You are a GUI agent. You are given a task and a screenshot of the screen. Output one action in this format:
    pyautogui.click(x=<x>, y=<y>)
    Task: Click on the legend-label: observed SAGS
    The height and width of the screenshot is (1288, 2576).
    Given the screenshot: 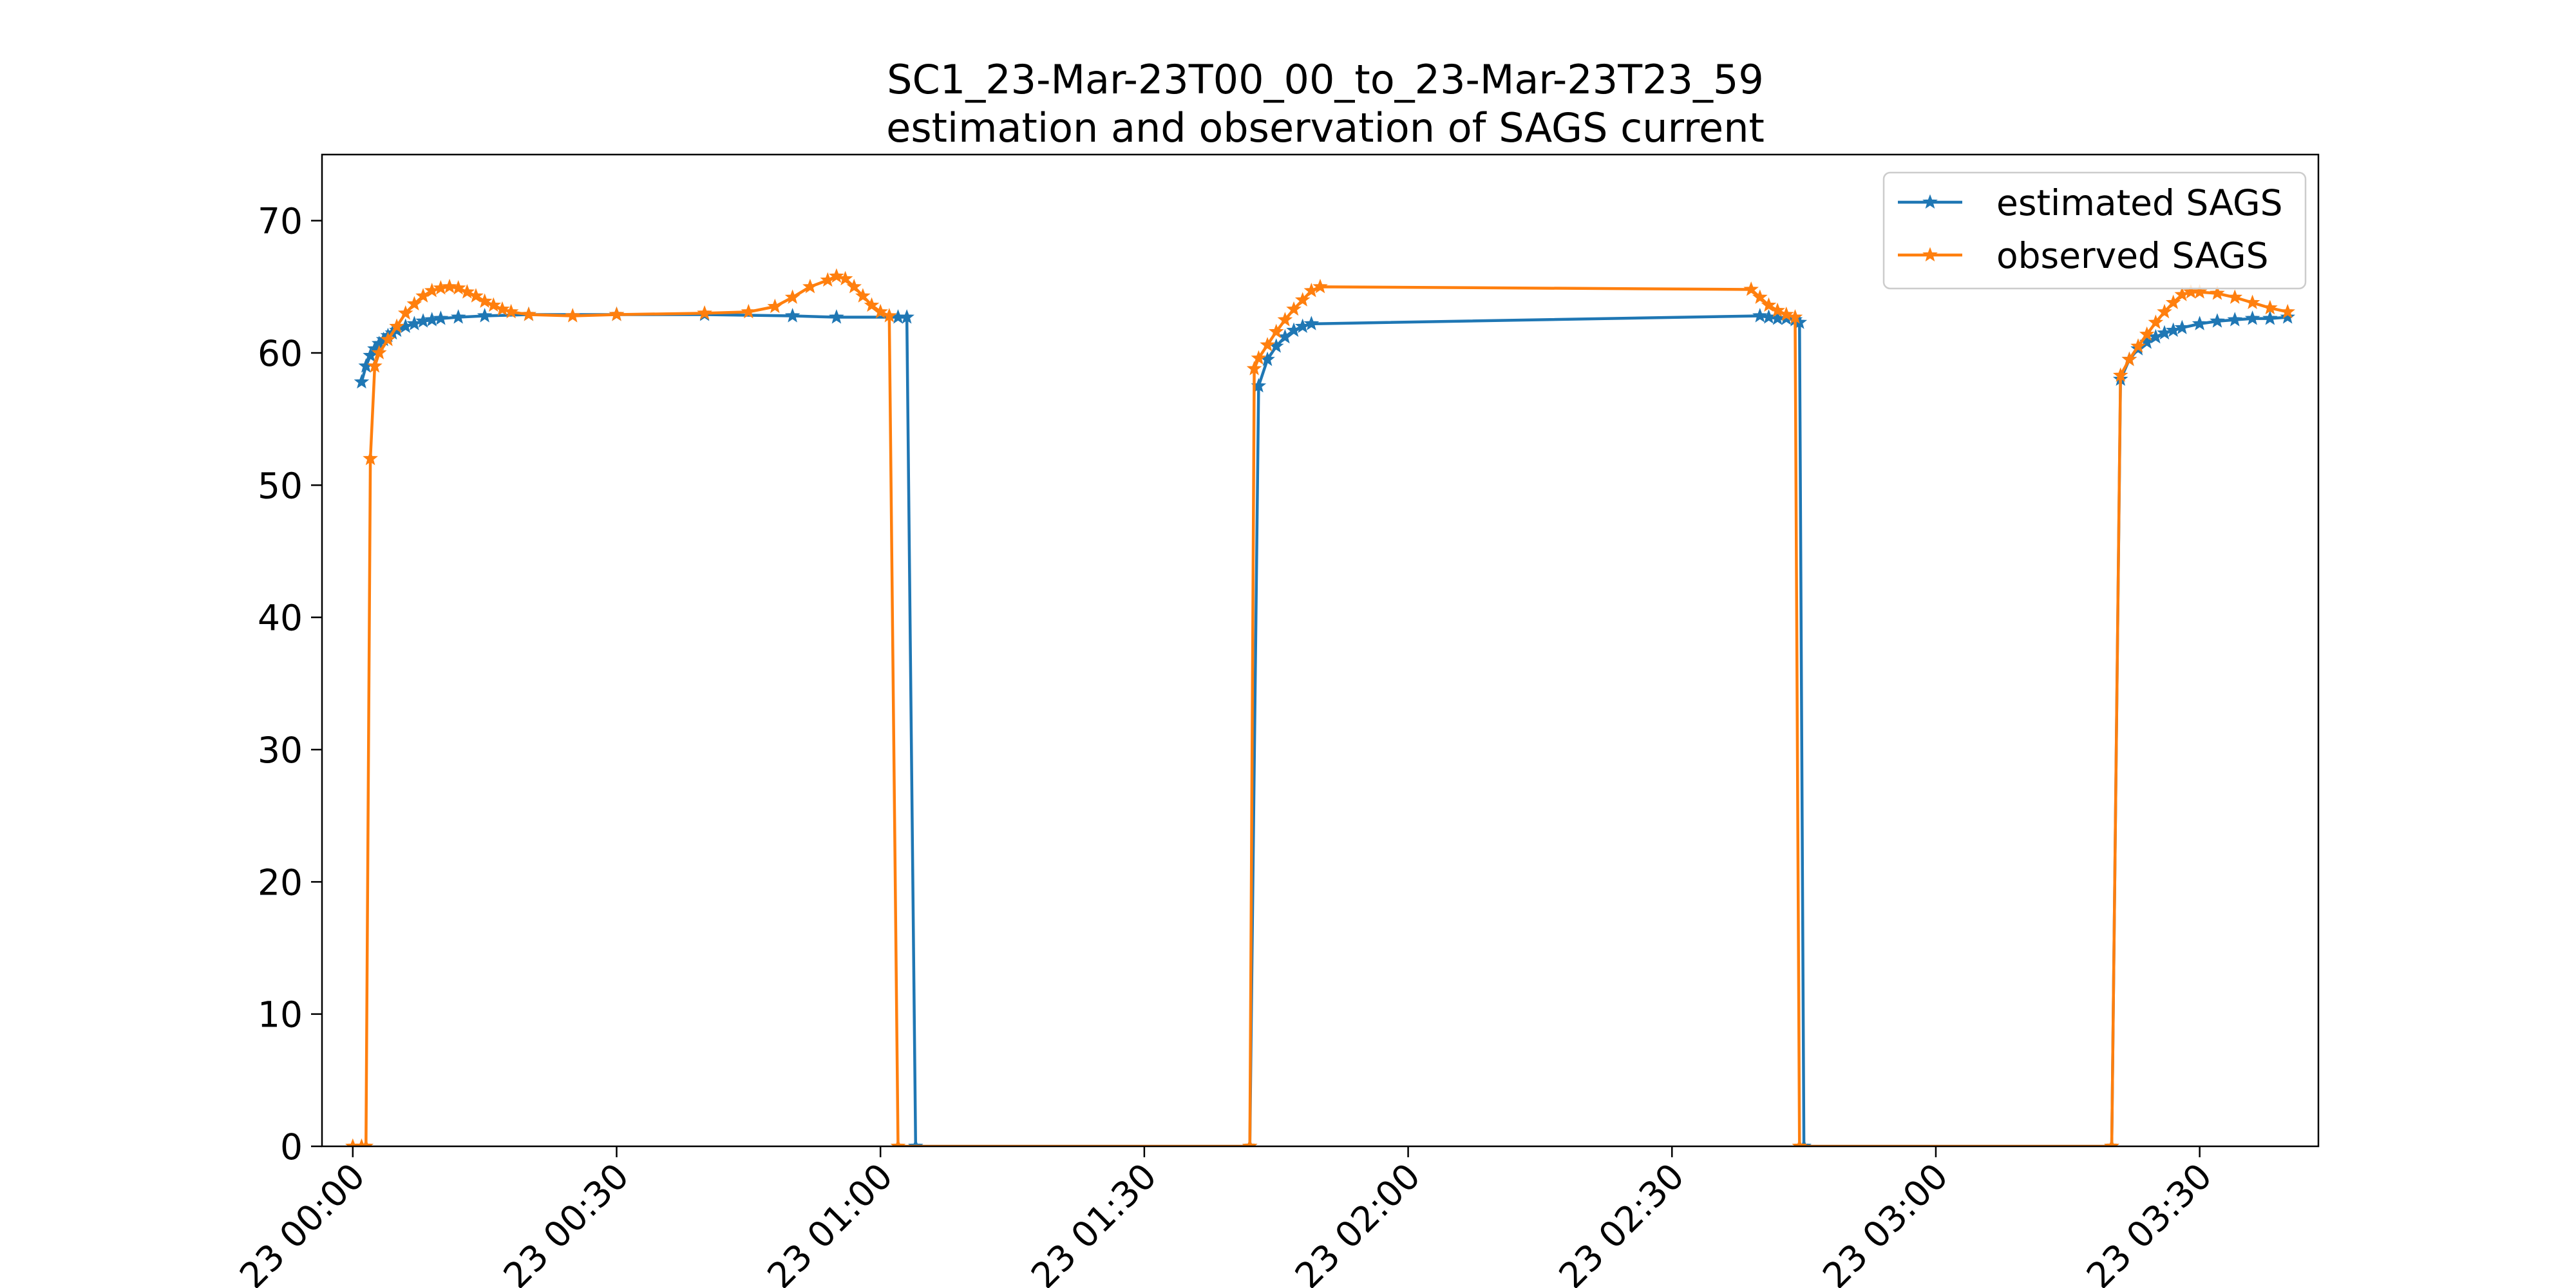 What is the action you would take?
    pyautogui.click(x=2132, y=256)
    